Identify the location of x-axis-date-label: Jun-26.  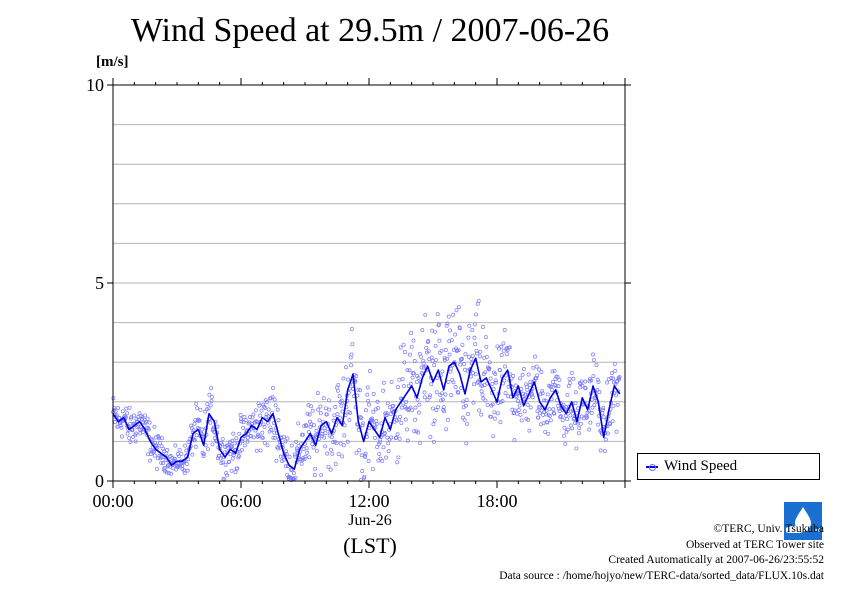
(370, 520).